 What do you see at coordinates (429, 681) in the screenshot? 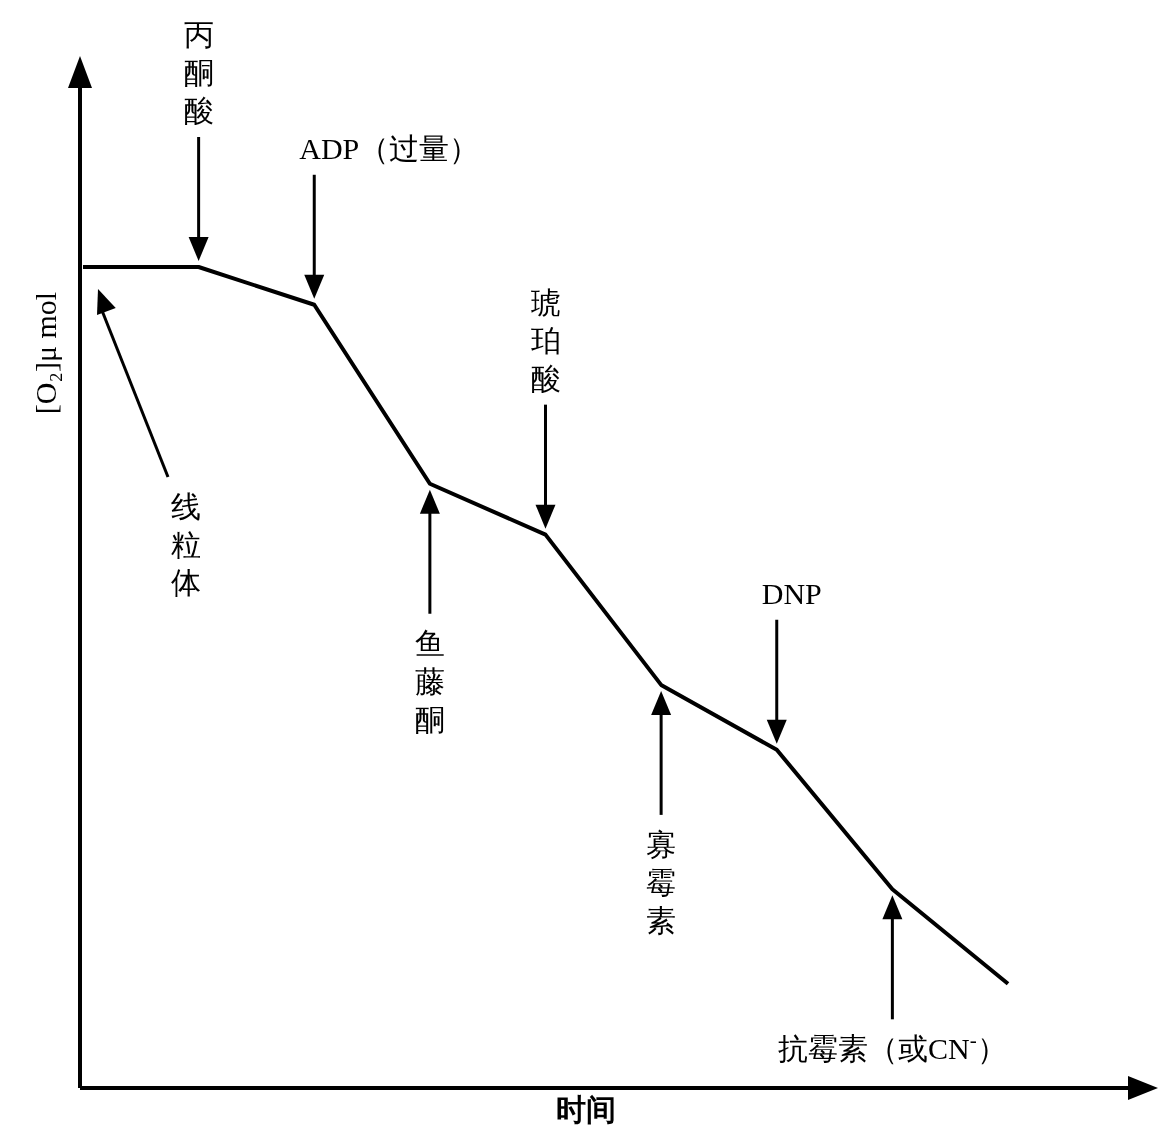
I see `annotation: 鱼藤酮` at bounding box center [429, 681].